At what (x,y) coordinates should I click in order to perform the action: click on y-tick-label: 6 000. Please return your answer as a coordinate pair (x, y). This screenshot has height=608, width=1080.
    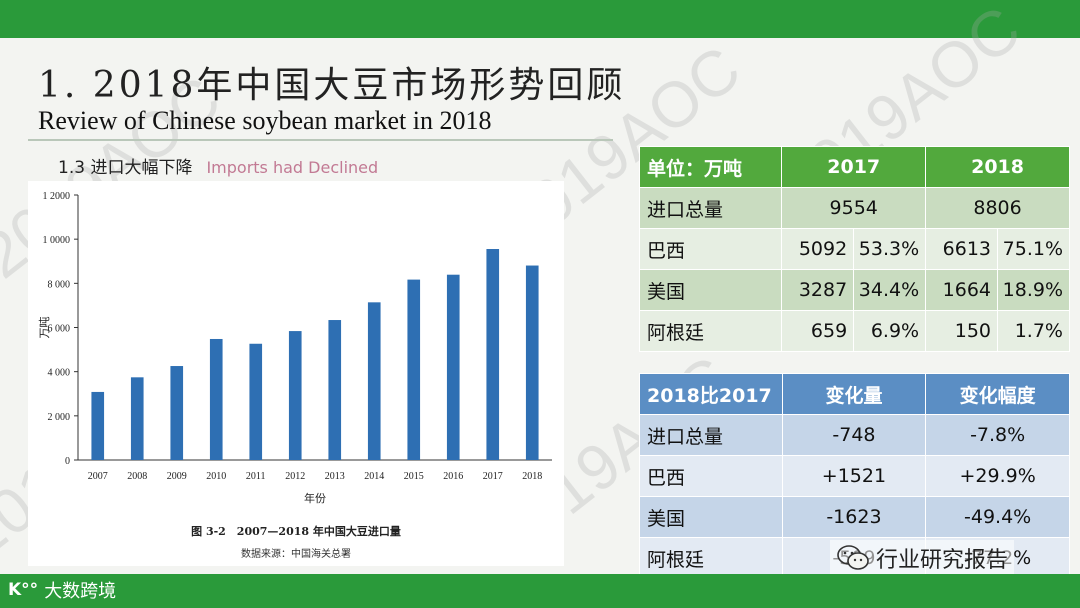
    Looking at the image, I should click on (59, 329).